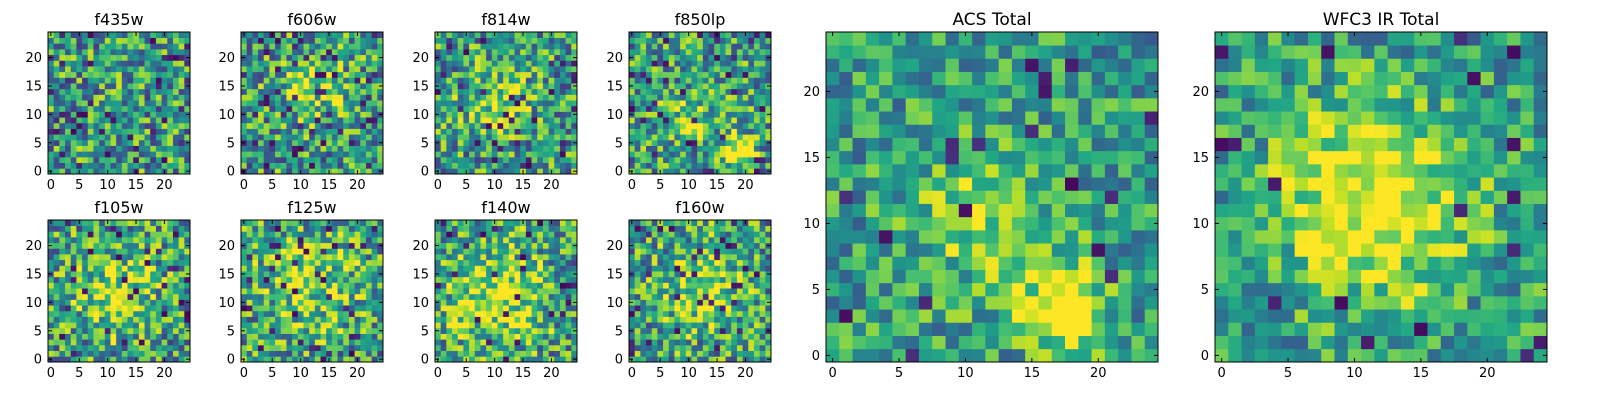 The width and height of the screenshot is (1600, 400). I want to click on x-tick-label: 0, so click(632, 185).